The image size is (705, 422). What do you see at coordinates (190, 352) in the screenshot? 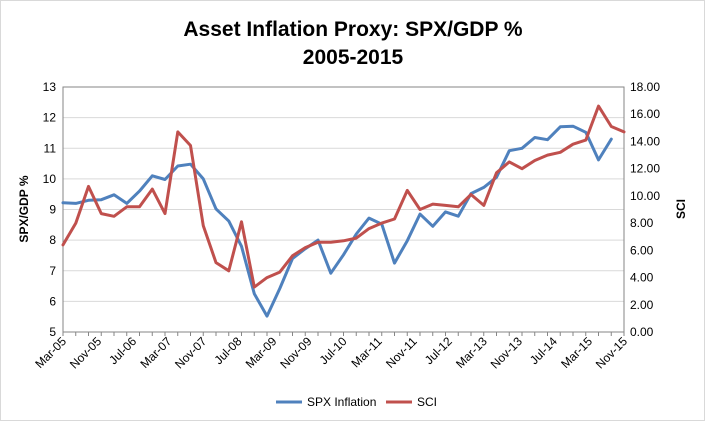
I see `x-tick-label: Nov-07` at bounding box center [190, 352].